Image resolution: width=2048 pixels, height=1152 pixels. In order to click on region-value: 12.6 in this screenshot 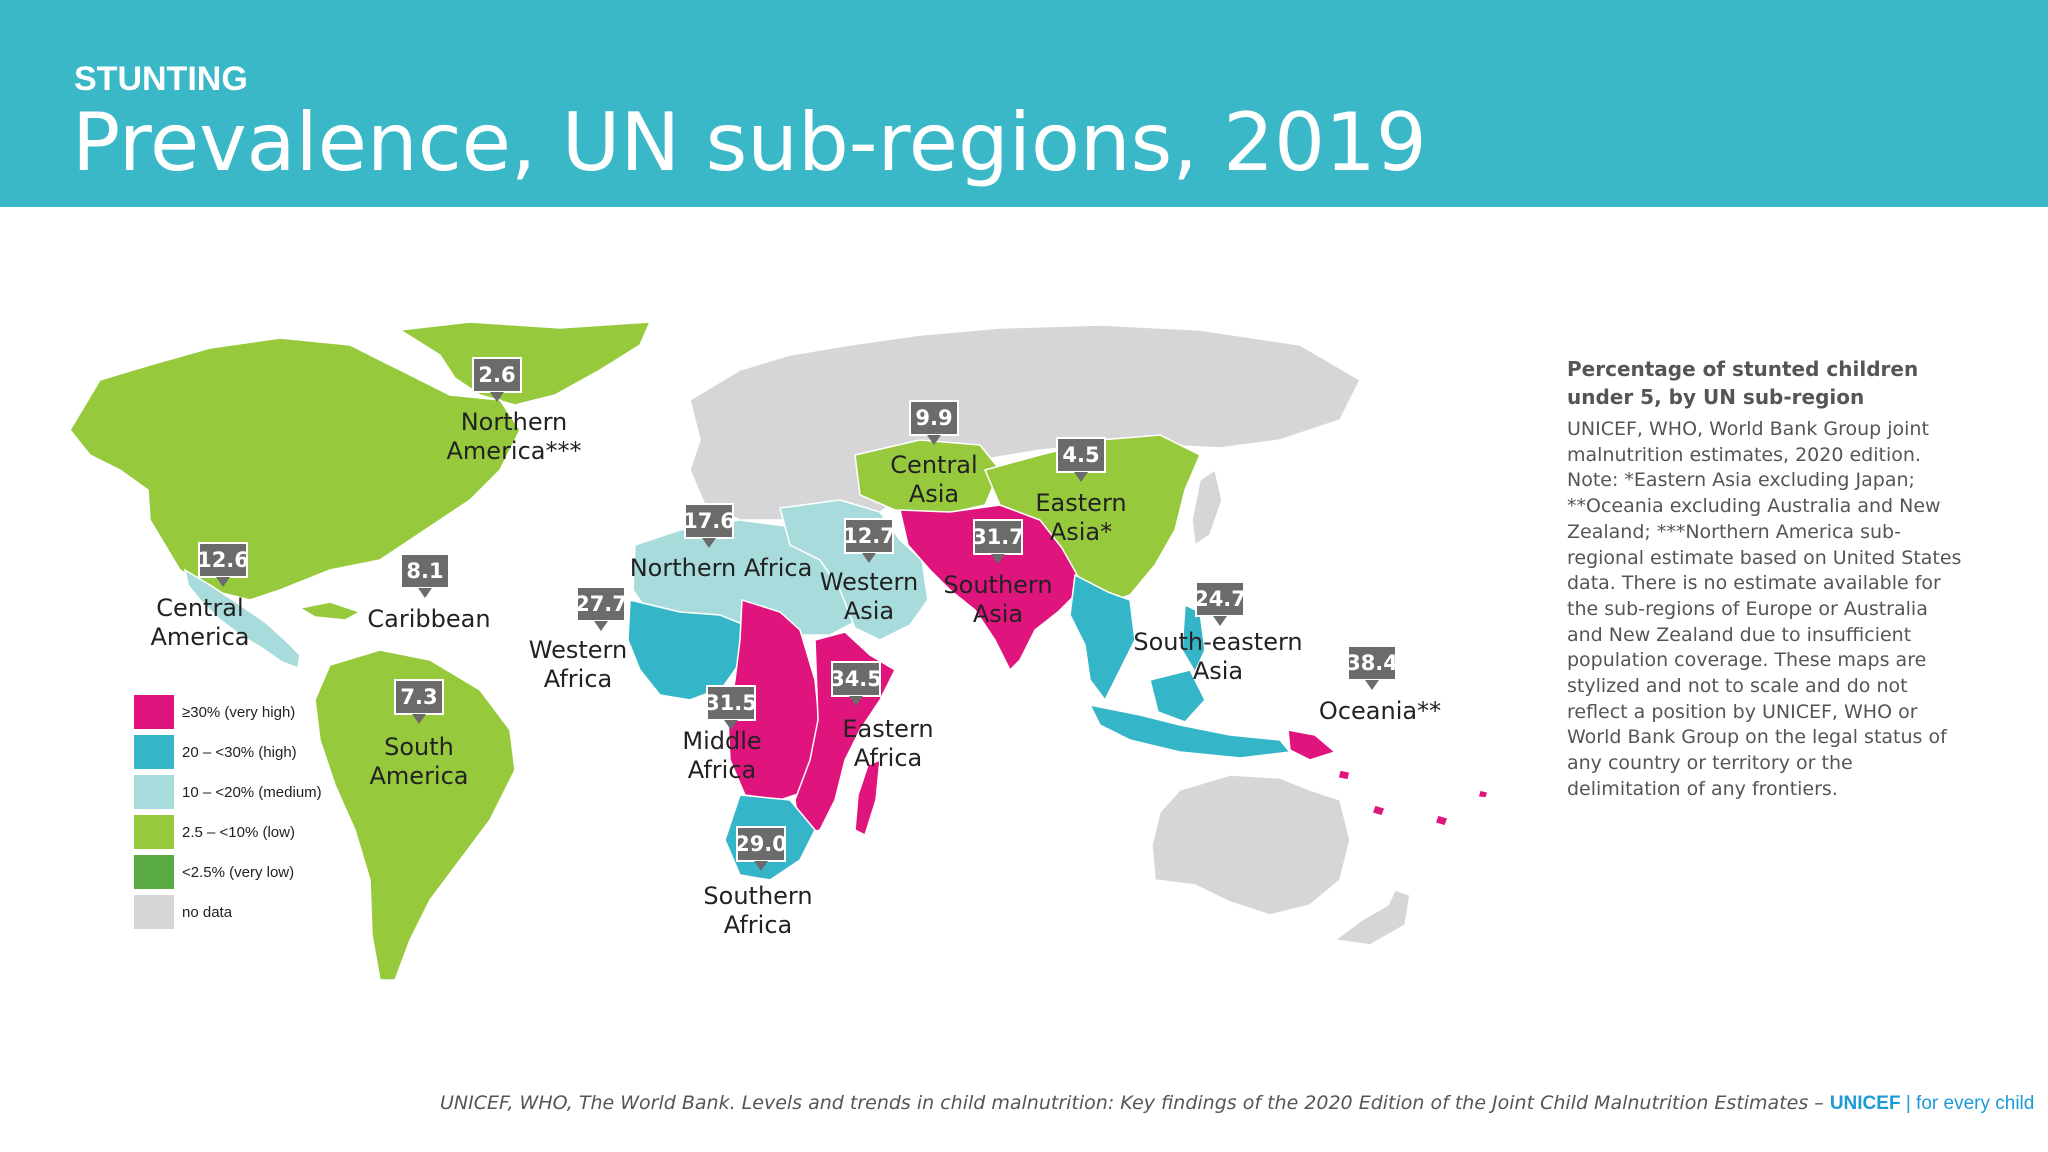, I will do `click(223, 560)`.